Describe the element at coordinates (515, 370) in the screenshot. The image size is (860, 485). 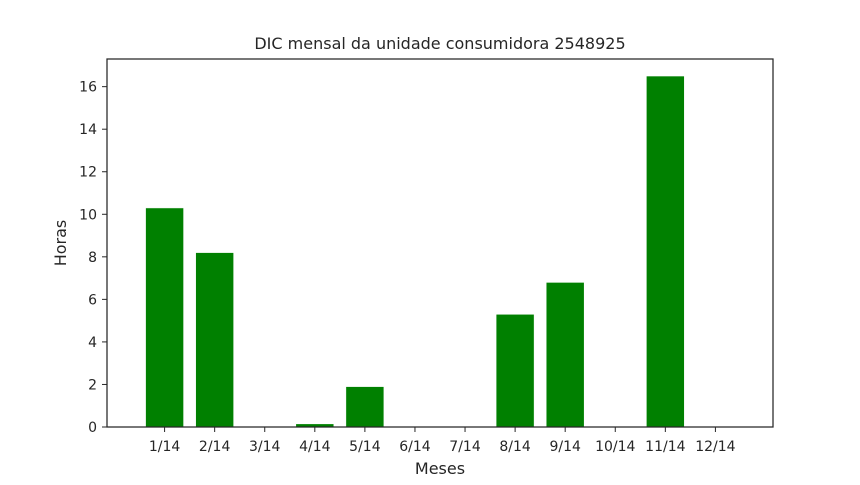
I see `bar-8/14` at that location.